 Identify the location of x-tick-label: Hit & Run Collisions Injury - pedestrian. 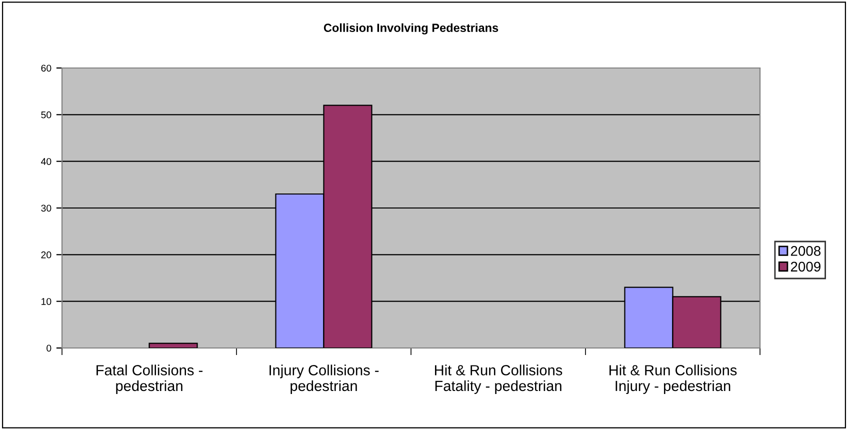
(673, 379).